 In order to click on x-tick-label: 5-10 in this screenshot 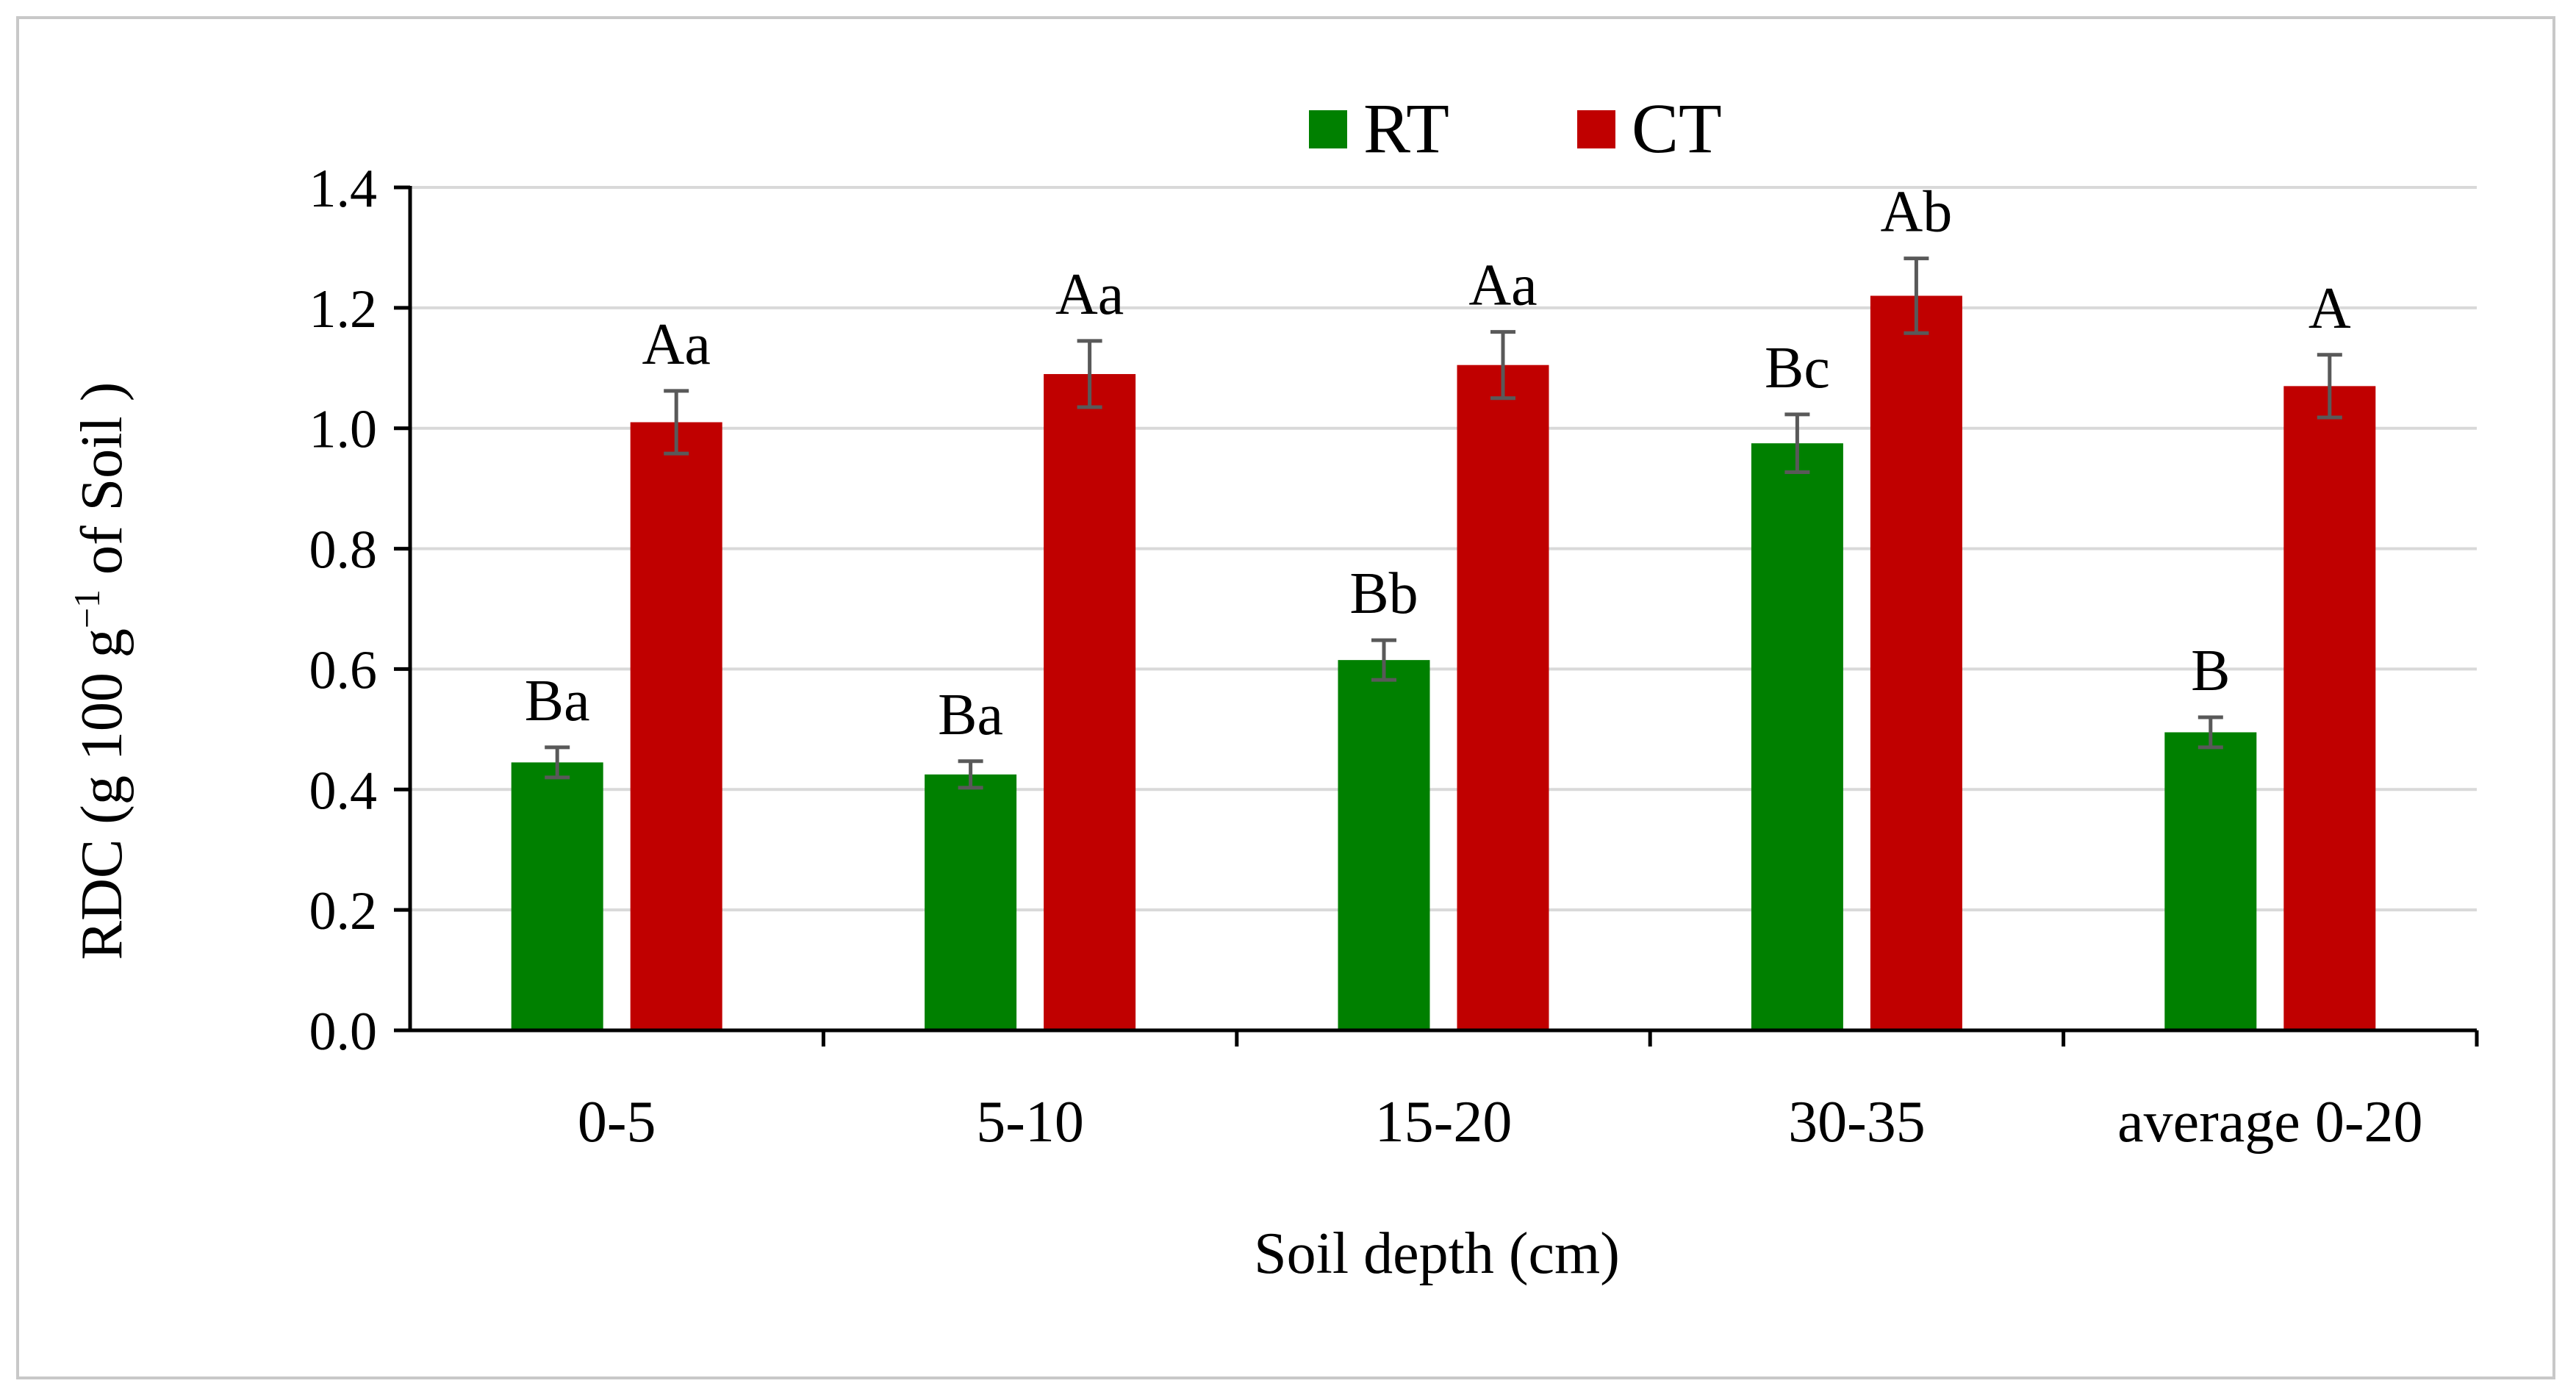, I will do `click(1030, 1122)`.